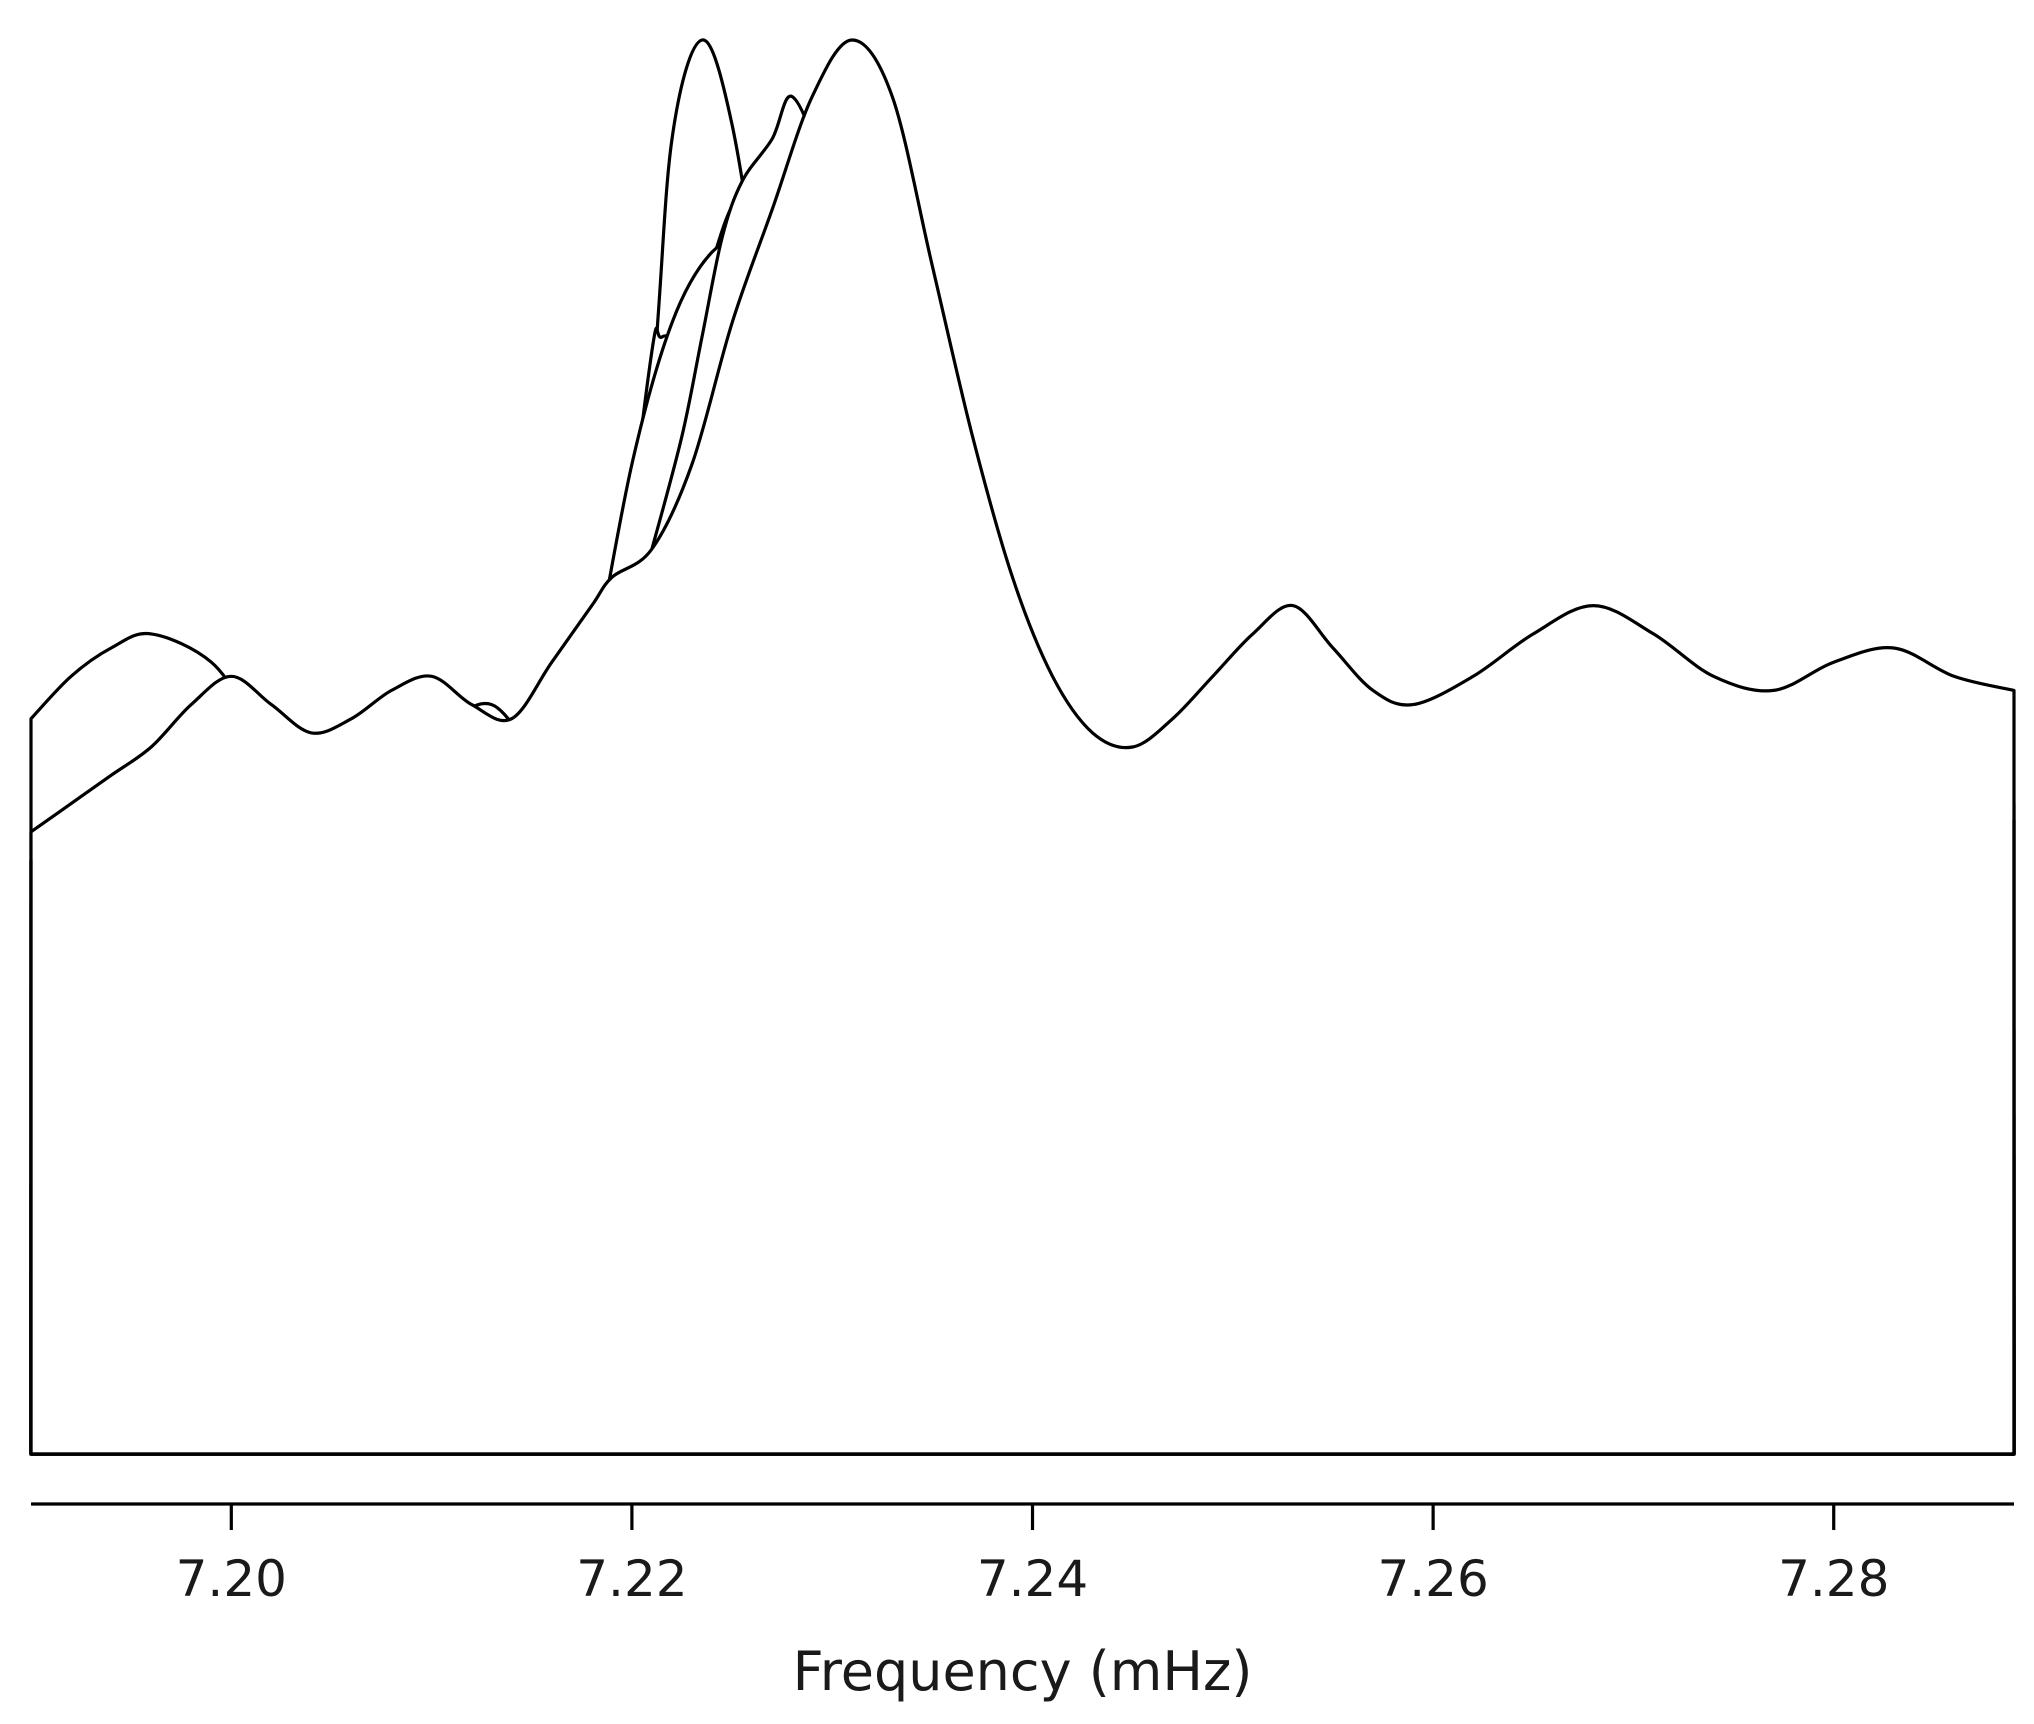  What do you see at coordinates (631, 1579) in the screenshot?
I see `x-tick-label: 7.22` at bounding box center [631, 1579].